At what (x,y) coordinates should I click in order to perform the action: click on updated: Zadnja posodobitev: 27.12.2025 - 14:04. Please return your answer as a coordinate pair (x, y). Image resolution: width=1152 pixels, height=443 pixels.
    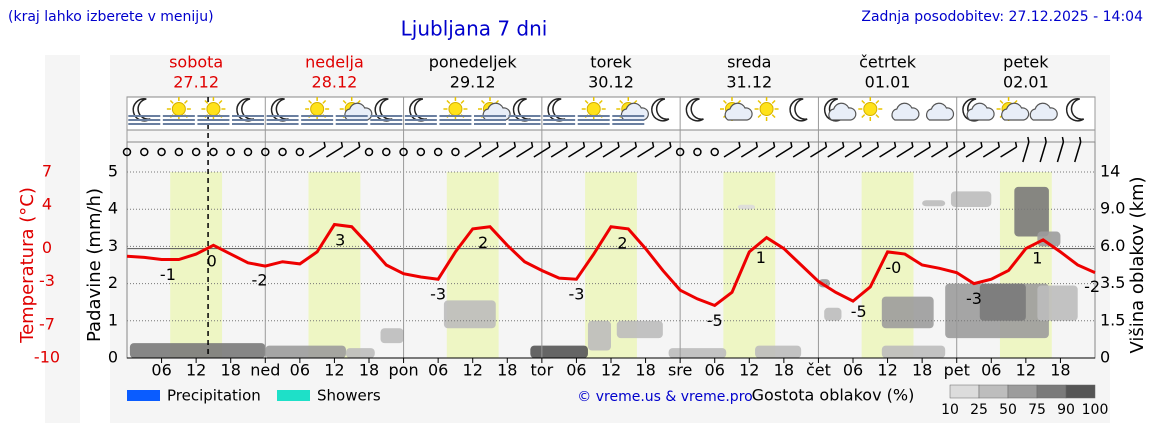
    Looking at the image, I should click on (1002, 17).